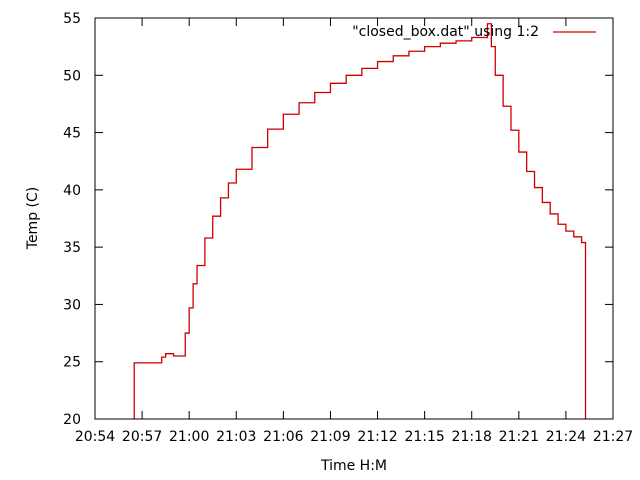  I want to click on y-tick-label: 40, so click(72, 191).